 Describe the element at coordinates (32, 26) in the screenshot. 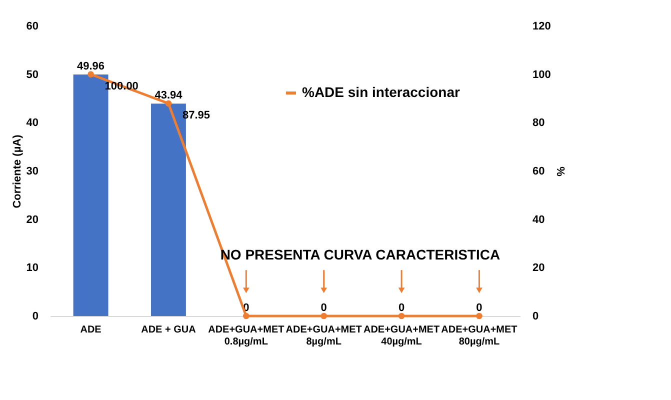

I see `y-tick-label: 60` at that location.